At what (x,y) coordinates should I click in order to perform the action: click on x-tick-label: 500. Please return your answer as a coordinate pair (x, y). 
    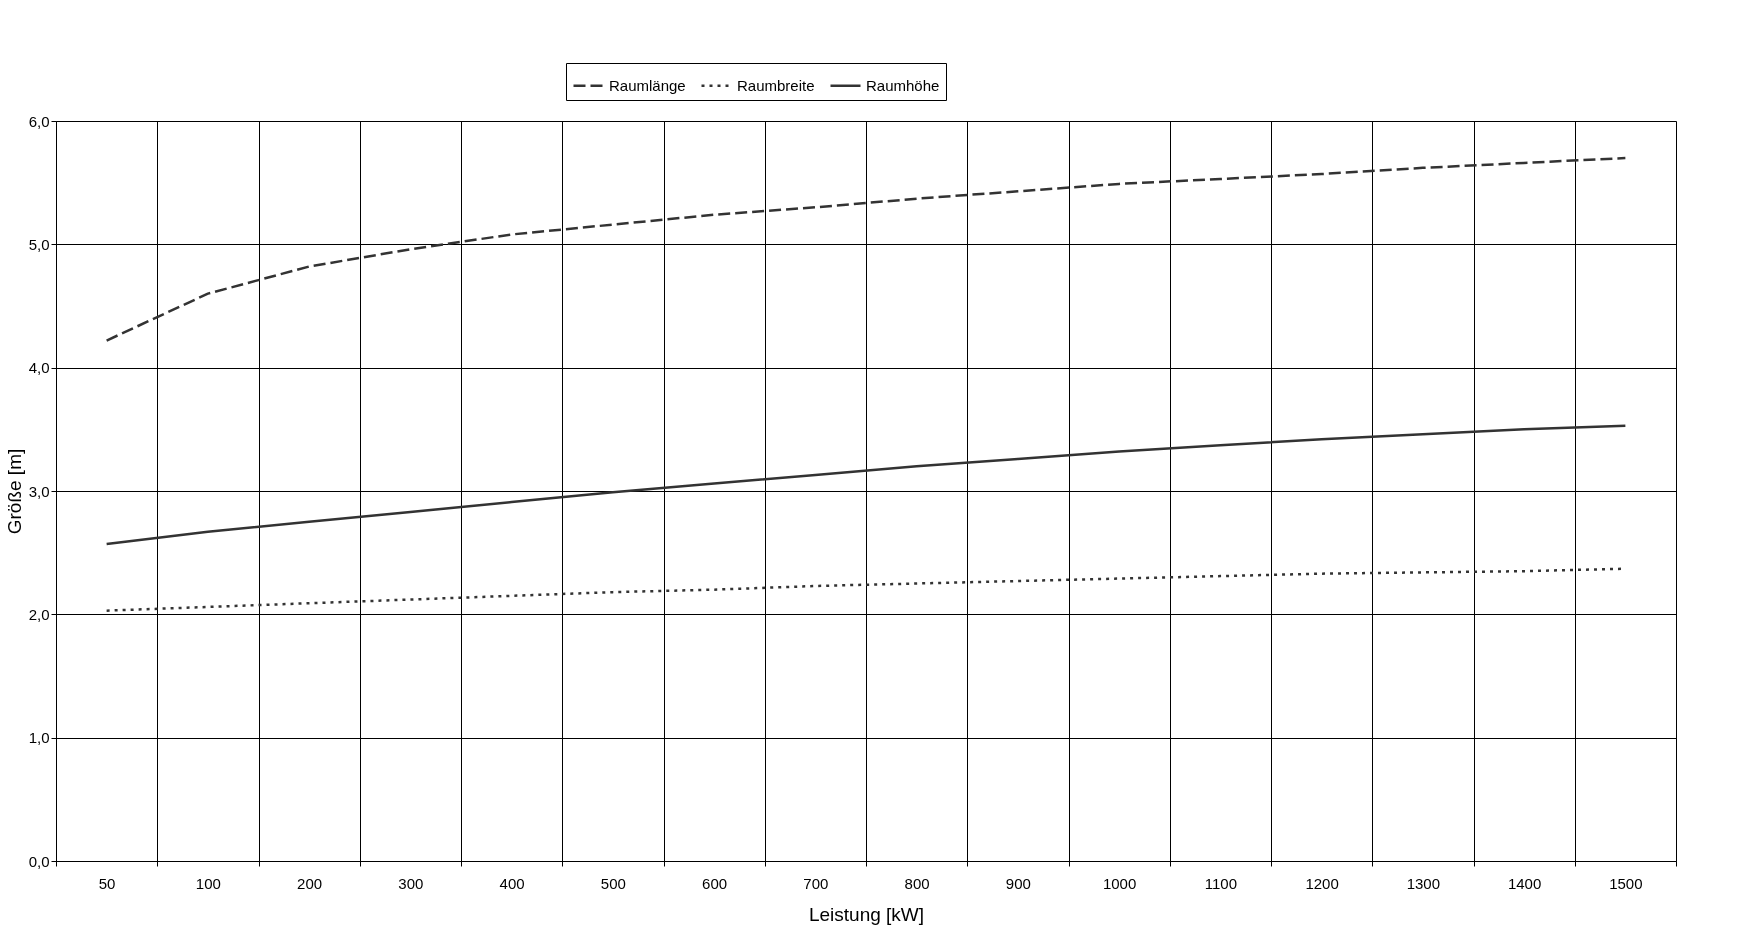
    Looking at the image, I should click on (613, 883).